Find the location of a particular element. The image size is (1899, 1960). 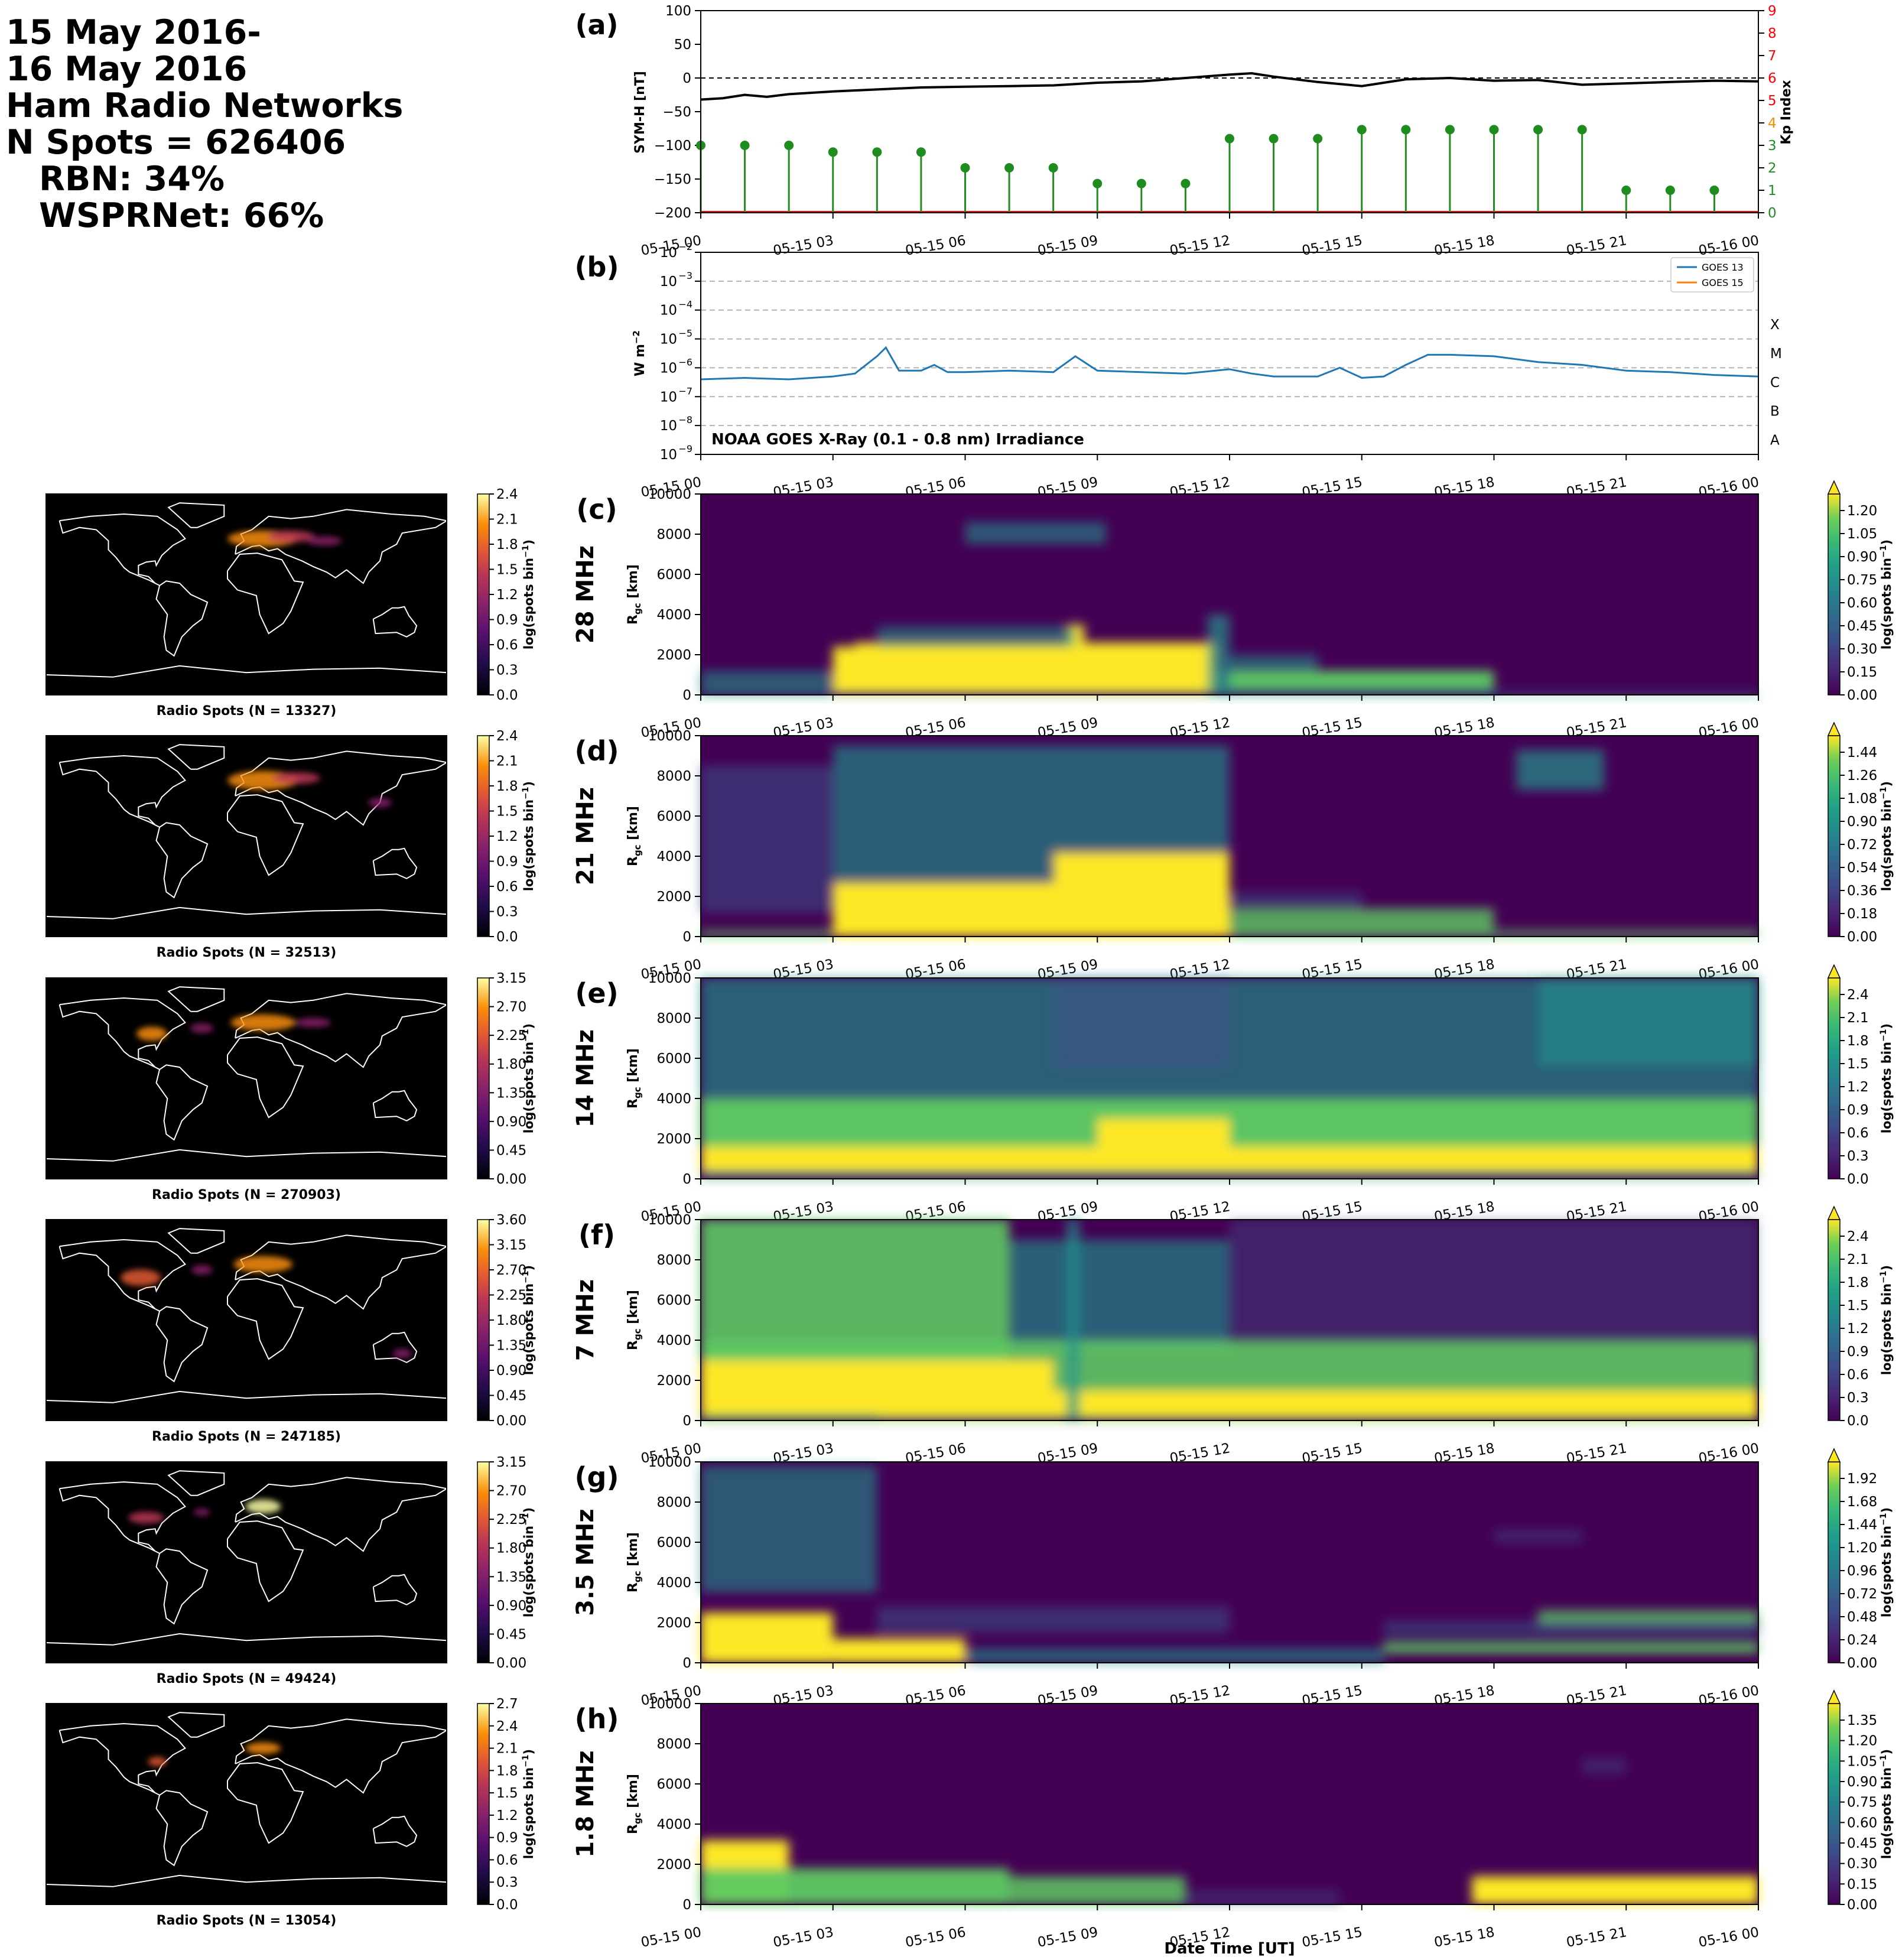

colorbar-tick-label: 2.1 is located at coordinates (1858, 1018).